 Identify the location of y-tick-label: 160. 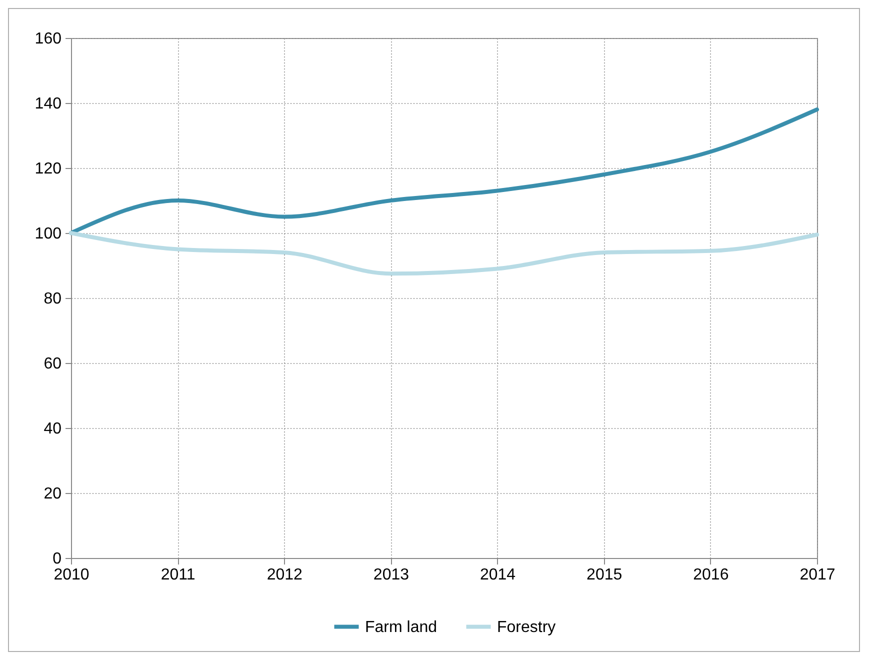
(48, 39).